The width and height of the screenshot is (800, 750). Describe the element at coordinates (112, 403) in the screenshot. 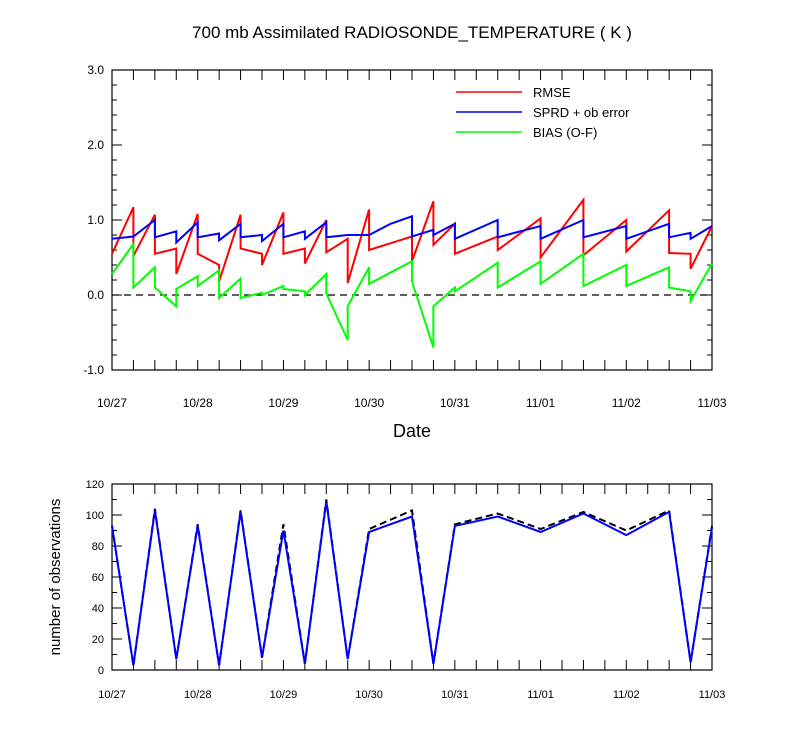

I see `top-x-tick-label: 10/27` at that location.